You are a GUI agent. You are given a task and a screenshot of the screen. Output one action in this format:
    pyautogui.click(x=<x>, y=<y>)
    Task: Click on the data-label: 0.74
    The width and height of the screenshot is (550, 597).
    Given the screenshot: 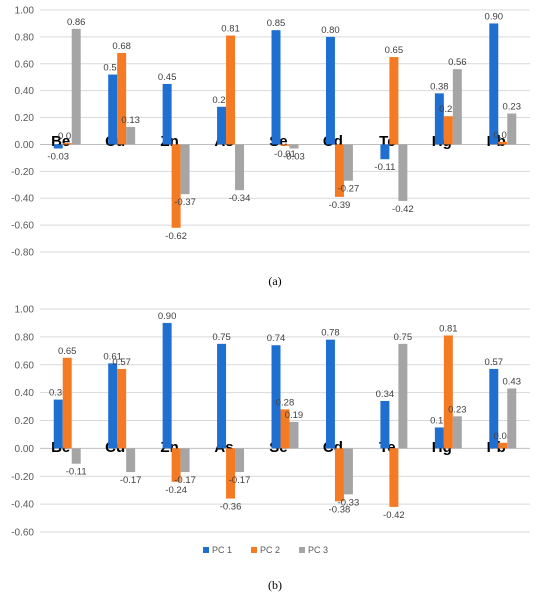 What is the action you would take?
    pyautogui.click(x=276, y=338)
    